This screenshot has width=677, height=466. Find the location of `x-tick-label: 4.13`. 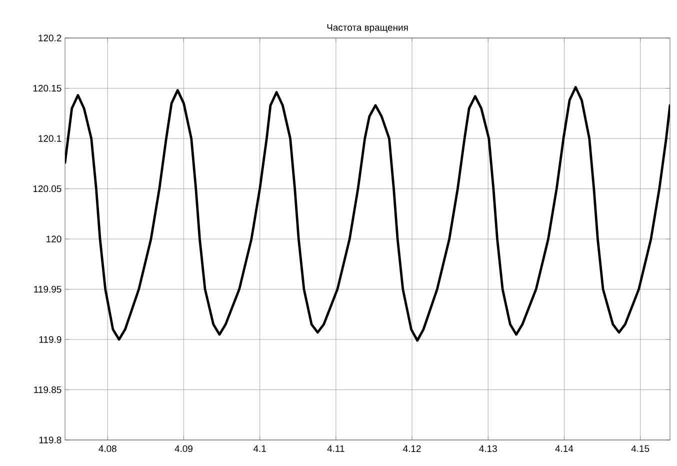

x-tick-label: 4.13 is located at coordinates (488, 448).